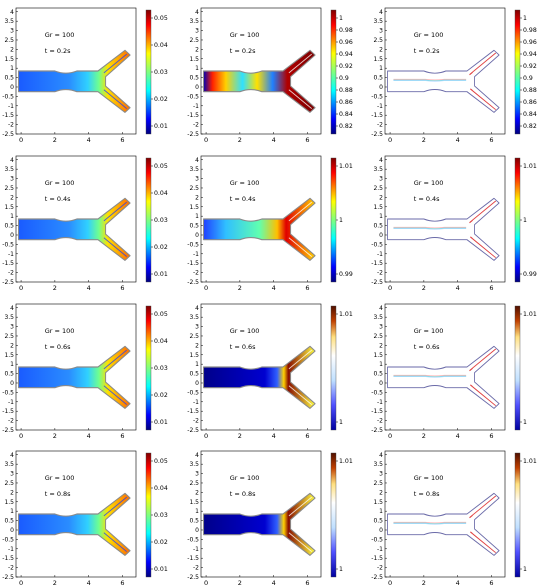 The image size is (550, 587). What do you see at coordinates (161, 166) in the screenshot?
I see `colorbar-tick-label: 0.05` at bounding box center [161, 166].